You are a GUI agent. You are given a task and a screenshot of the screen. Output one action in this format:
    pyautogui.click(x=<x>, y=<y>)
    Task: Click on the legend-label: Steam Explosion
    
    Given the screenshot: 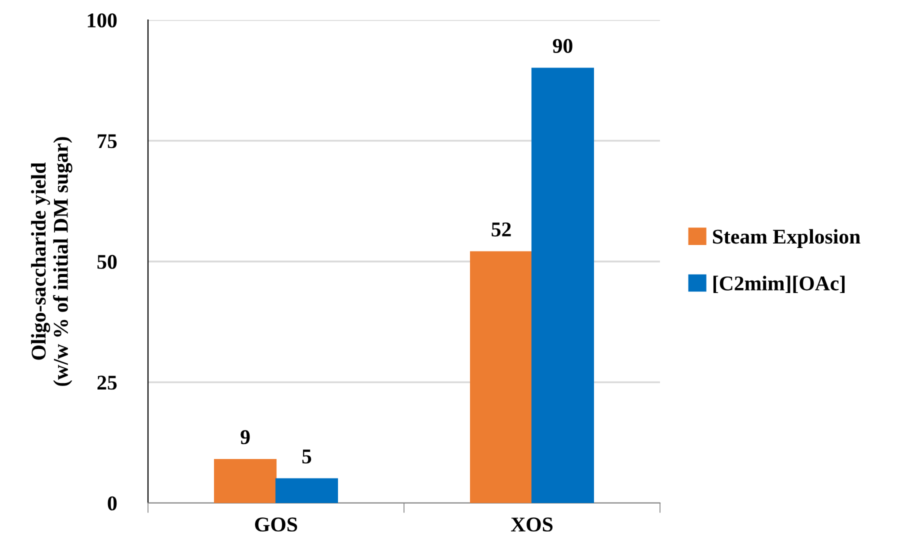 What is the action you would take?
    pyautogui.click(x=786, y=238)
    